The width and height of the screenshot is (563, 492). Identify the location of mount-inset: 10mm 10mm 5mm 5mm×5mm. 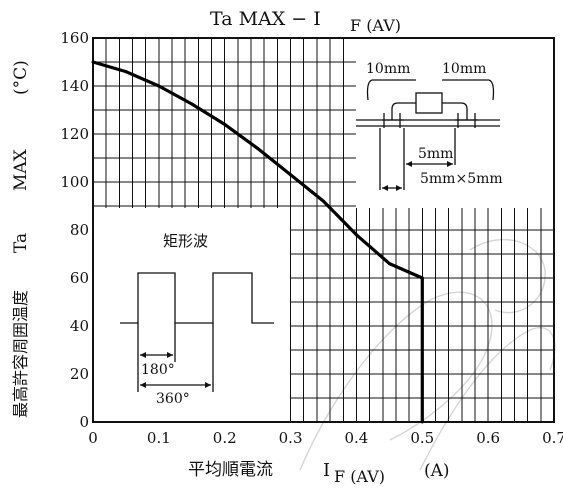
(429, 126).